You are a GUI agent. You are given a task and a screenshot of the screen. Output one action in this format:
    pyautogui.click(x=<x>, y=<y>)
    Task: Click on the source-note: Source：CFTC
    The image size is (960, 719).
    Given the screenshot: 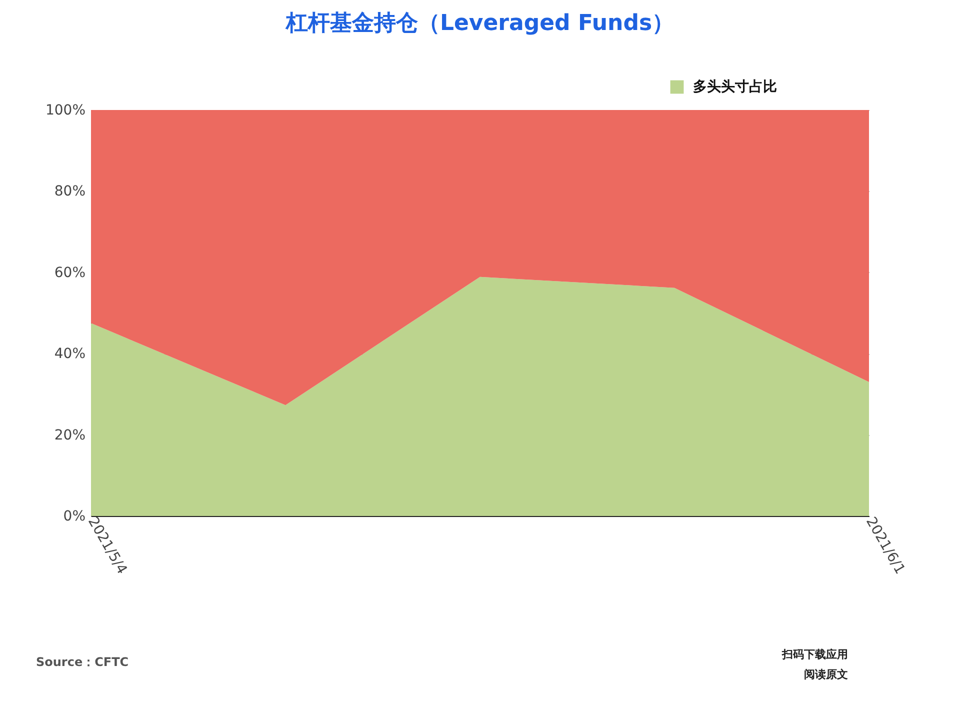 What is the action you would take?
    pyautogui.click(x=82, y=662)
    